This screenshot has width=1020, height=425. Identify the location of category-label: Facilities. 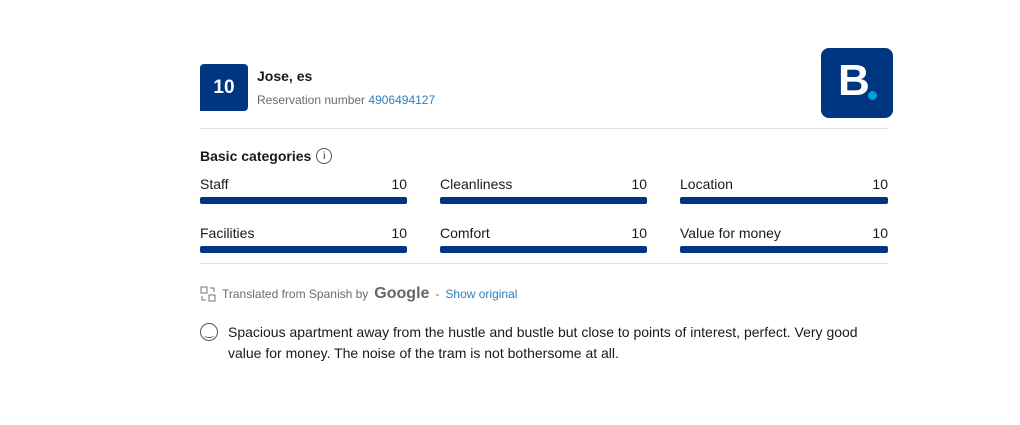
(227, 233).